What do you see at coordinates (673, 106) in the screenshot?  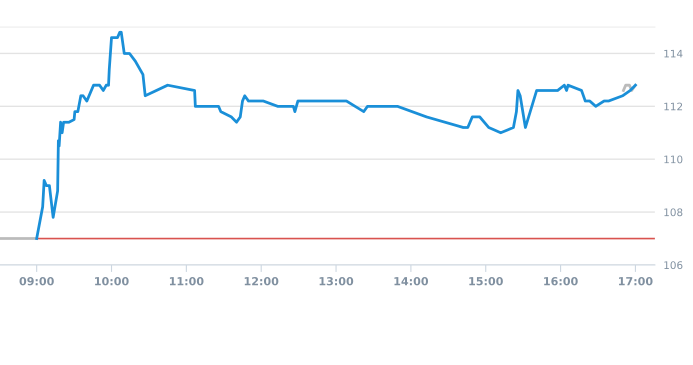 I see `y-tick-label: 112` at bounding box center [673, 106].